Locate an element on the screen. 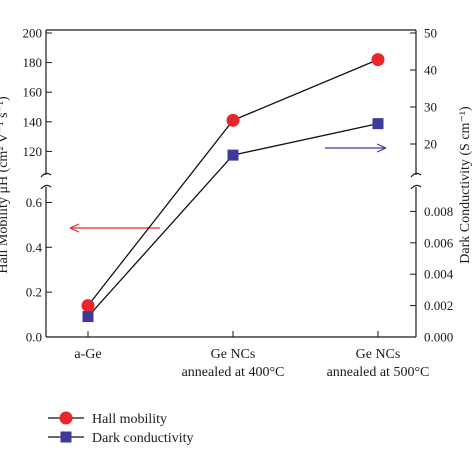 The height and width of the screenshot is (474, 474). right-tick-label: 0.004 is located at coordinates (439, 274).